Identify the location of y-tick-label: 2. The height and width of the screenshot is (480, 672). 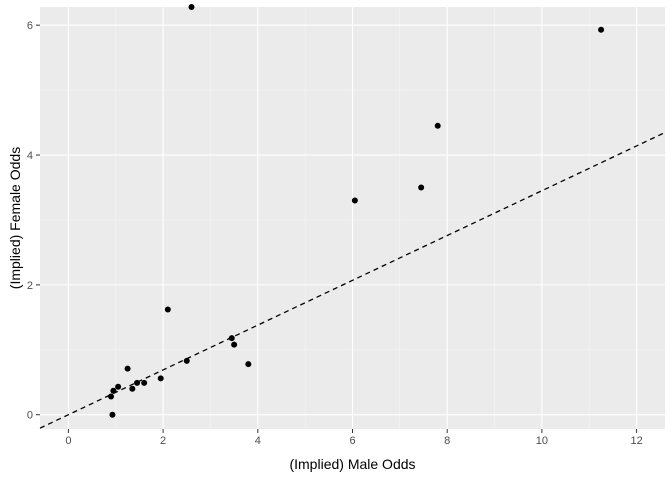
(30, 286).